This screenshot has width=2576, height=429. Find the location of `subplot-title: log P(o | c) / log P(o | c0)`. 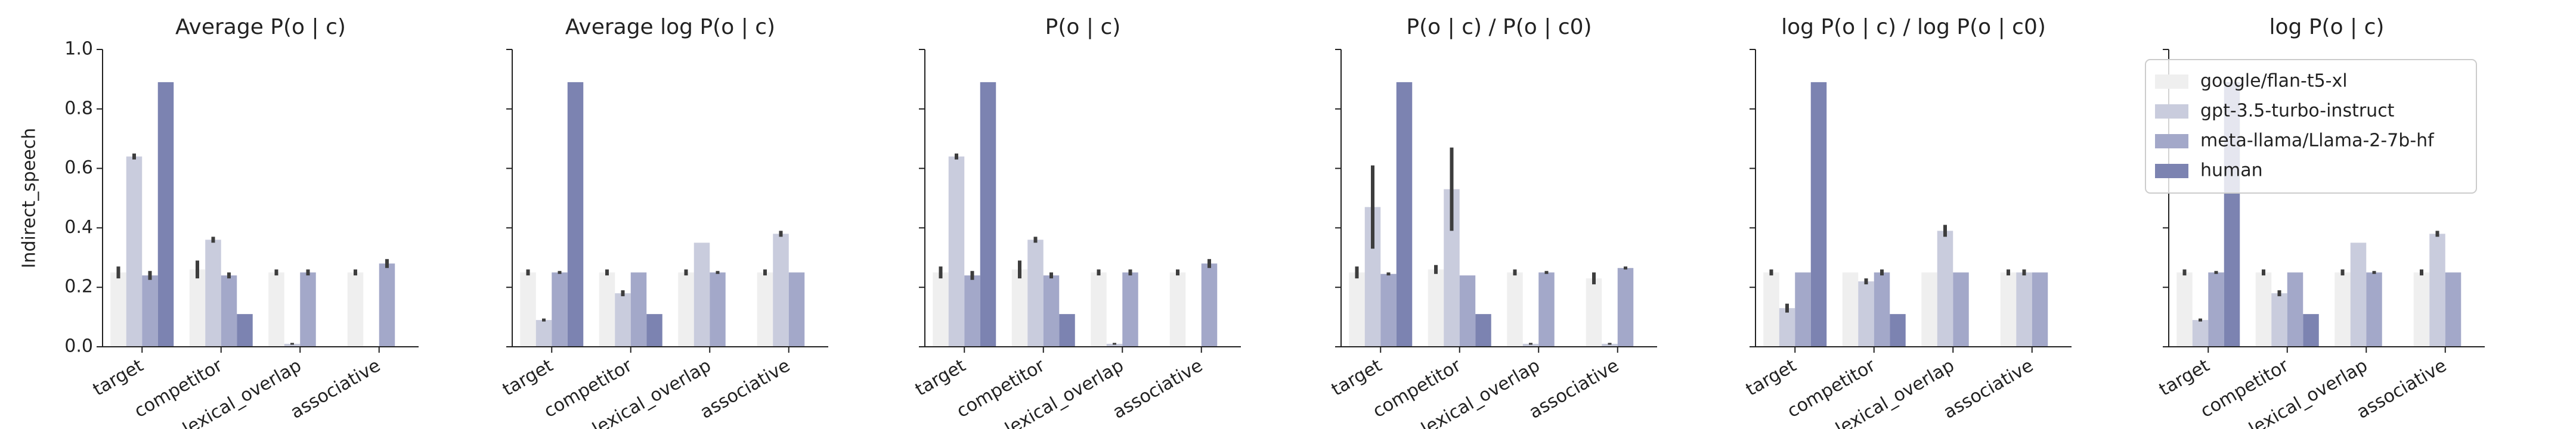

subplot-title: log P(o | c) / log P(o | c0) is located at coordinates (1914, 27).